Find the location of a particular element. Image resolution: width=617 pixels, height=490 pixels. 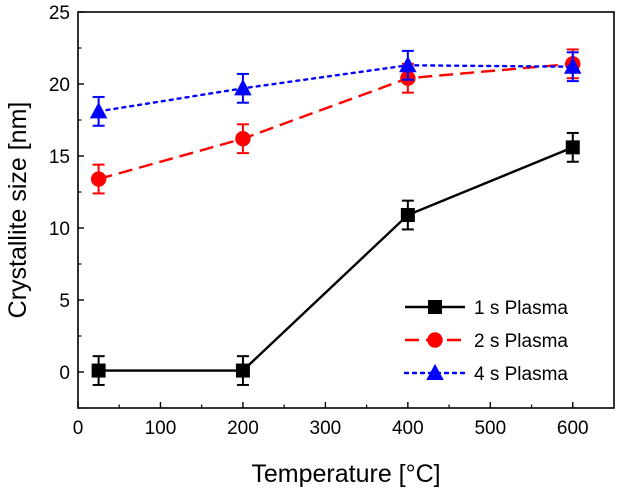

x-tick-label: 400 is located at coordinates (408, 428).